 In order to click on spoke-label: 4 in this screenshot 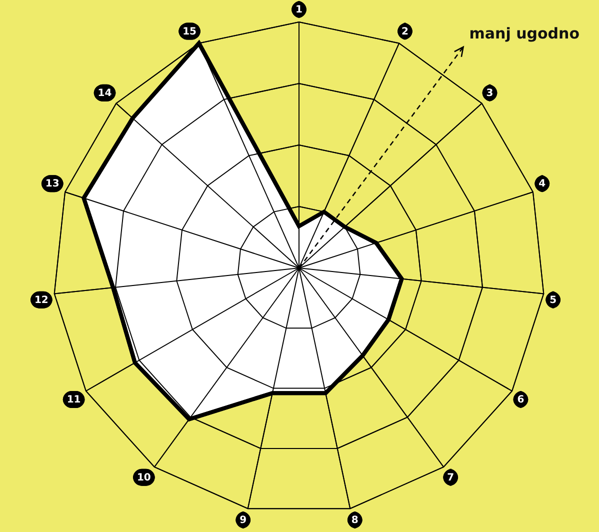, I will do `click(542, 184)`.